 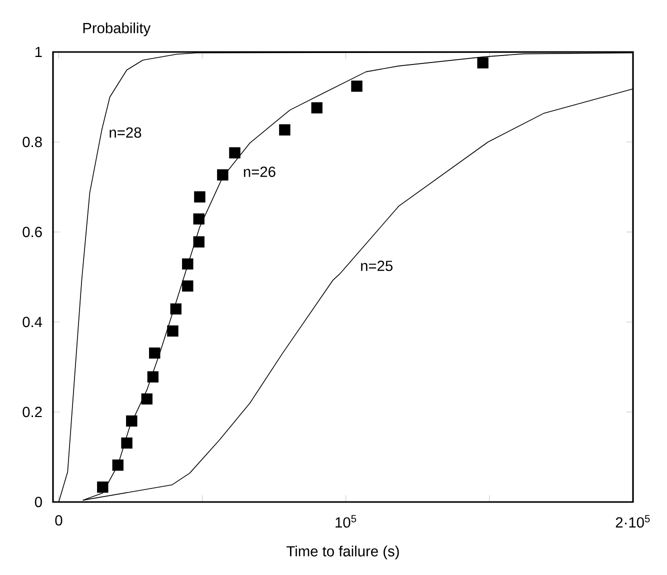 What do you see at coordinates (377, 266) in the screenshot?
I see `series-label: n=25` at bounding box center [377, 266].